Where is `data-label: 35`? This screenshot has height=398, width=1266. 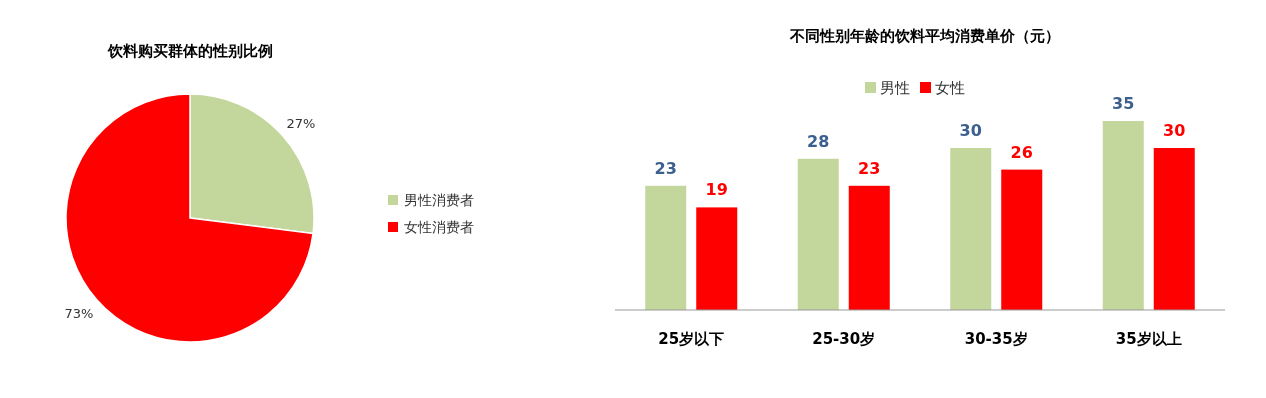
data-label: 35 is located at coordinates (1123, 103).